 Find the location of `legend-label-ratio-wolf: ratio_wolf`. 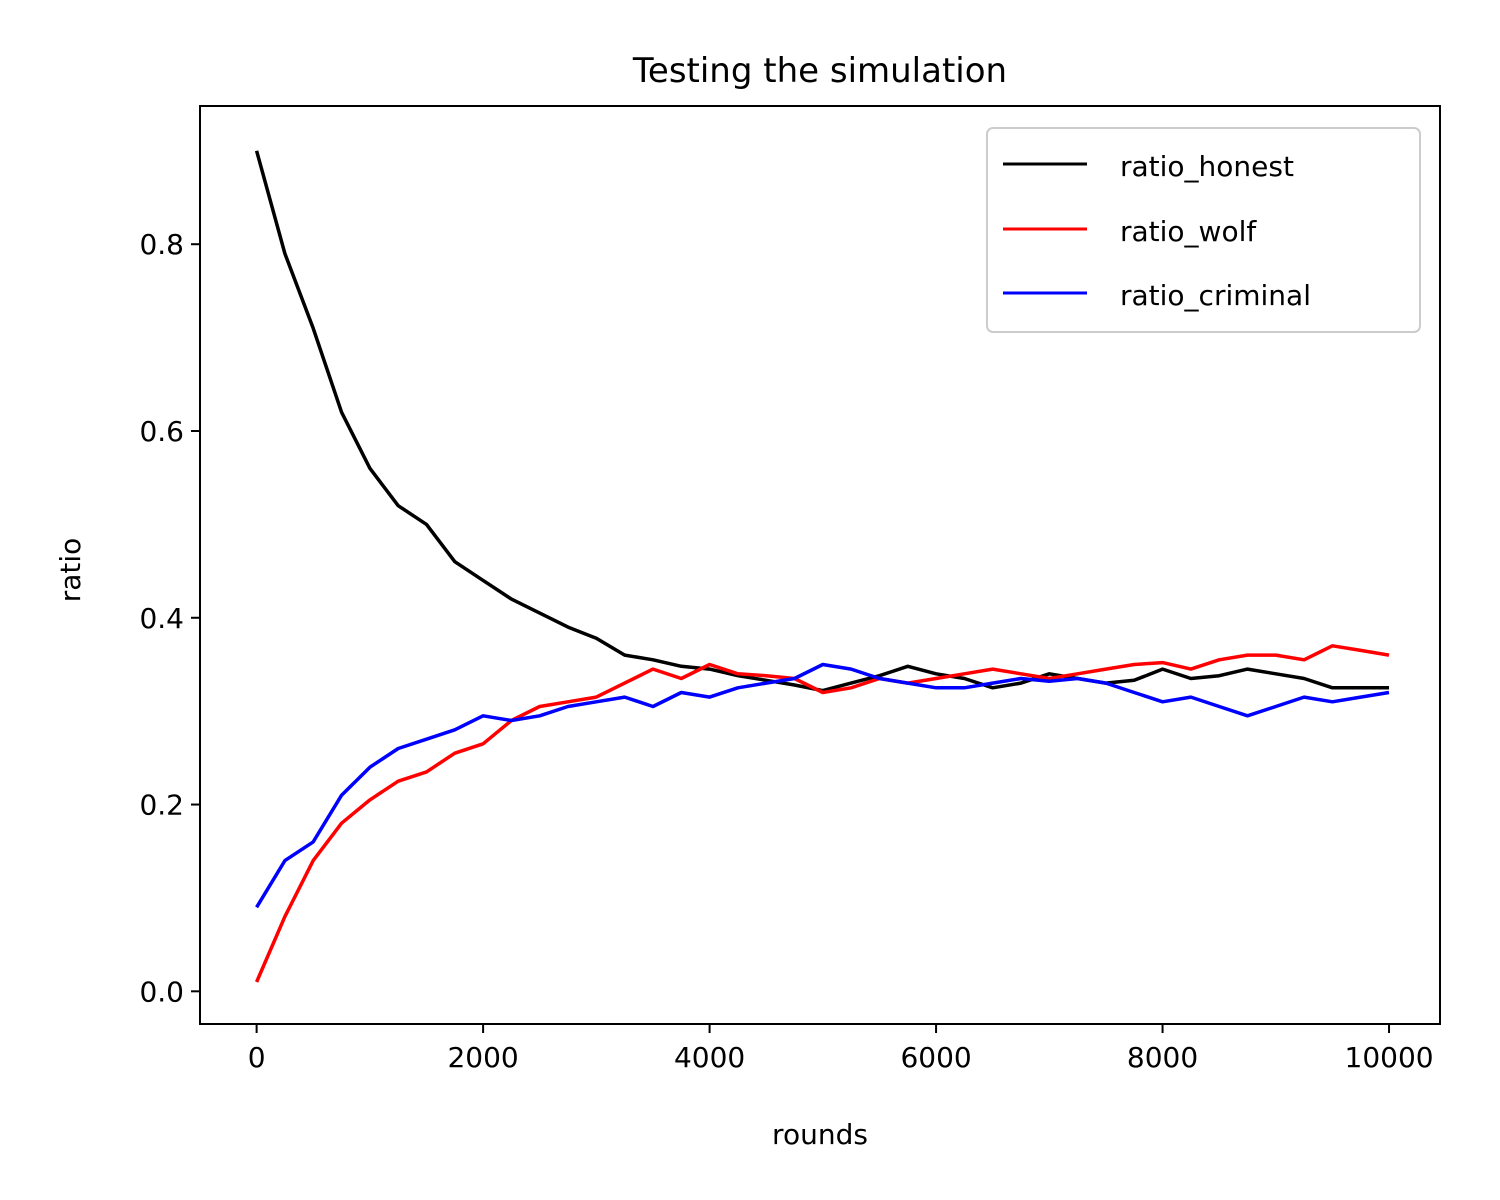

legend-label-ratio-wolf: ratio_wolf is located at coordinates (1188, 231).